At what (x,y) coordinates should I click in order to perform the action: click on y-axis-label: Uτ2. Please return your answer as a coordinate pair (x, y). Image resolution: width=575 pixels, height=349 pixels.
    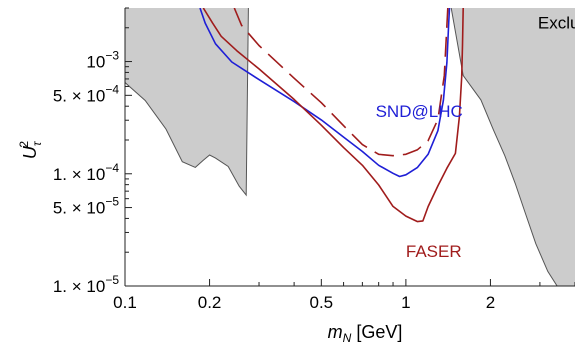
    Looking at the image, I should click on (30, 149).